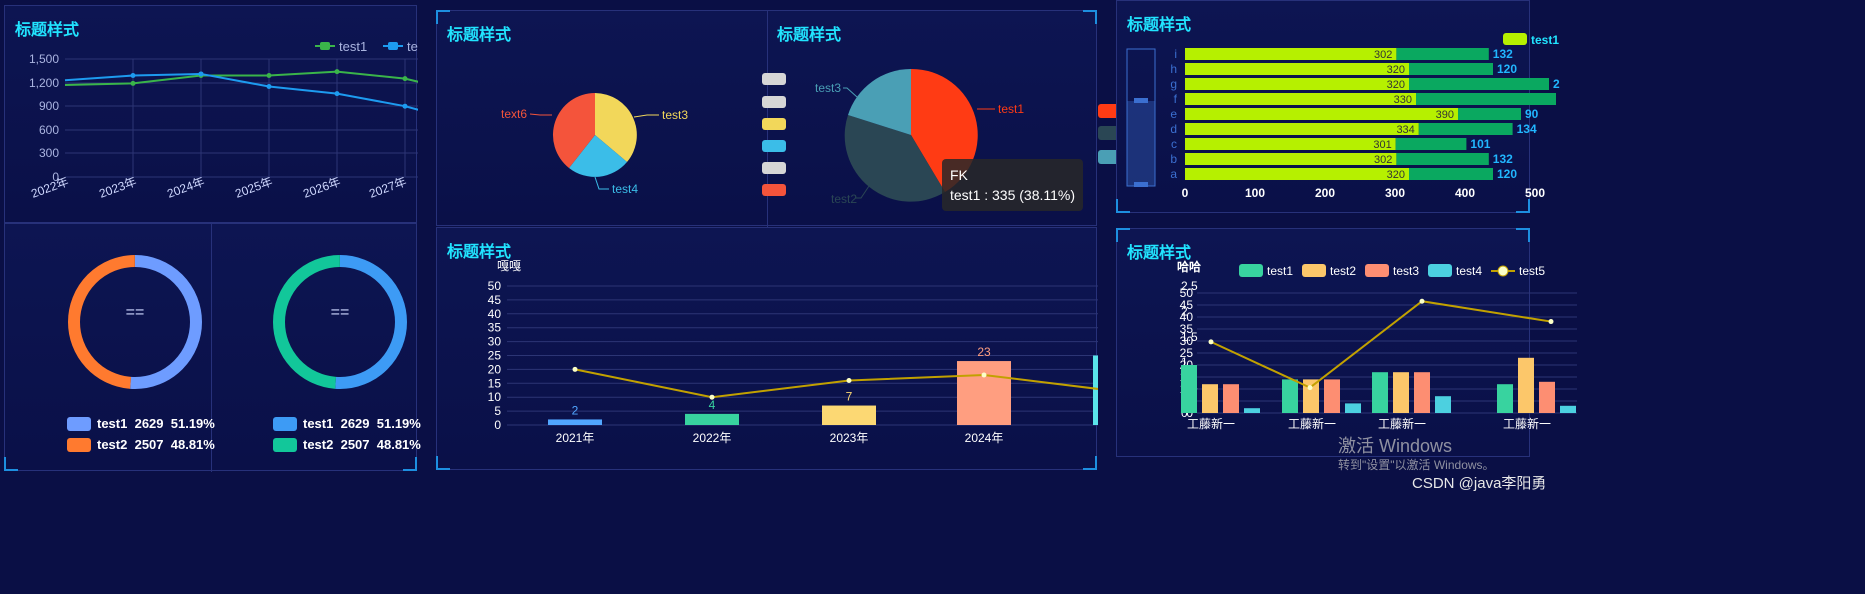  I want to click on y-tick: 25, so click(495, 356).